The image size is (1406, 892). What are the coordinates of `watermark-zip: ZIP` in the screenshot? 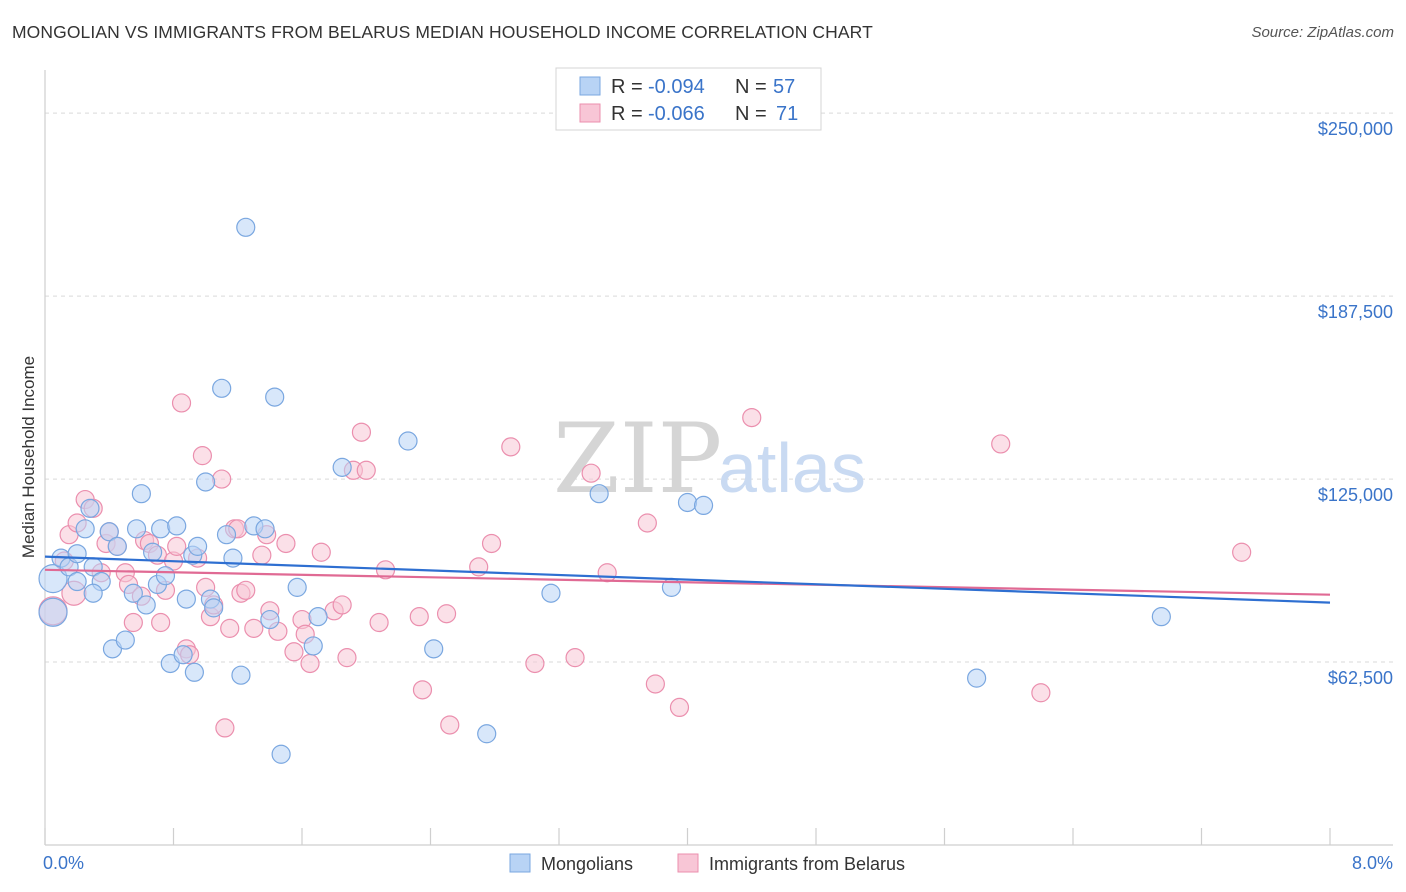 It's located at (637, 459).